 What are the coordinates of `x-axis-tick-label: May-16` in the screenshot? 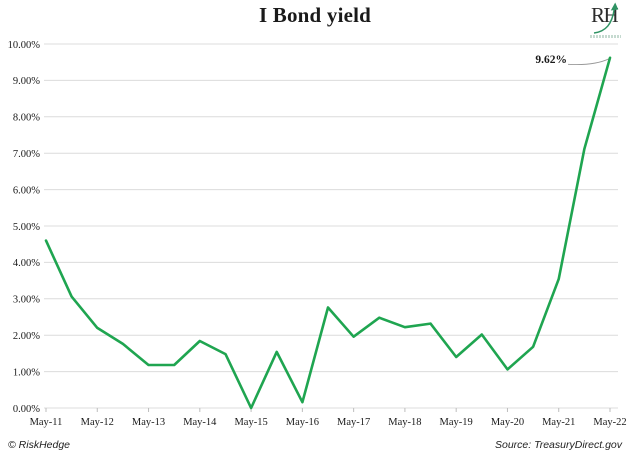 It's located at (302, 422).